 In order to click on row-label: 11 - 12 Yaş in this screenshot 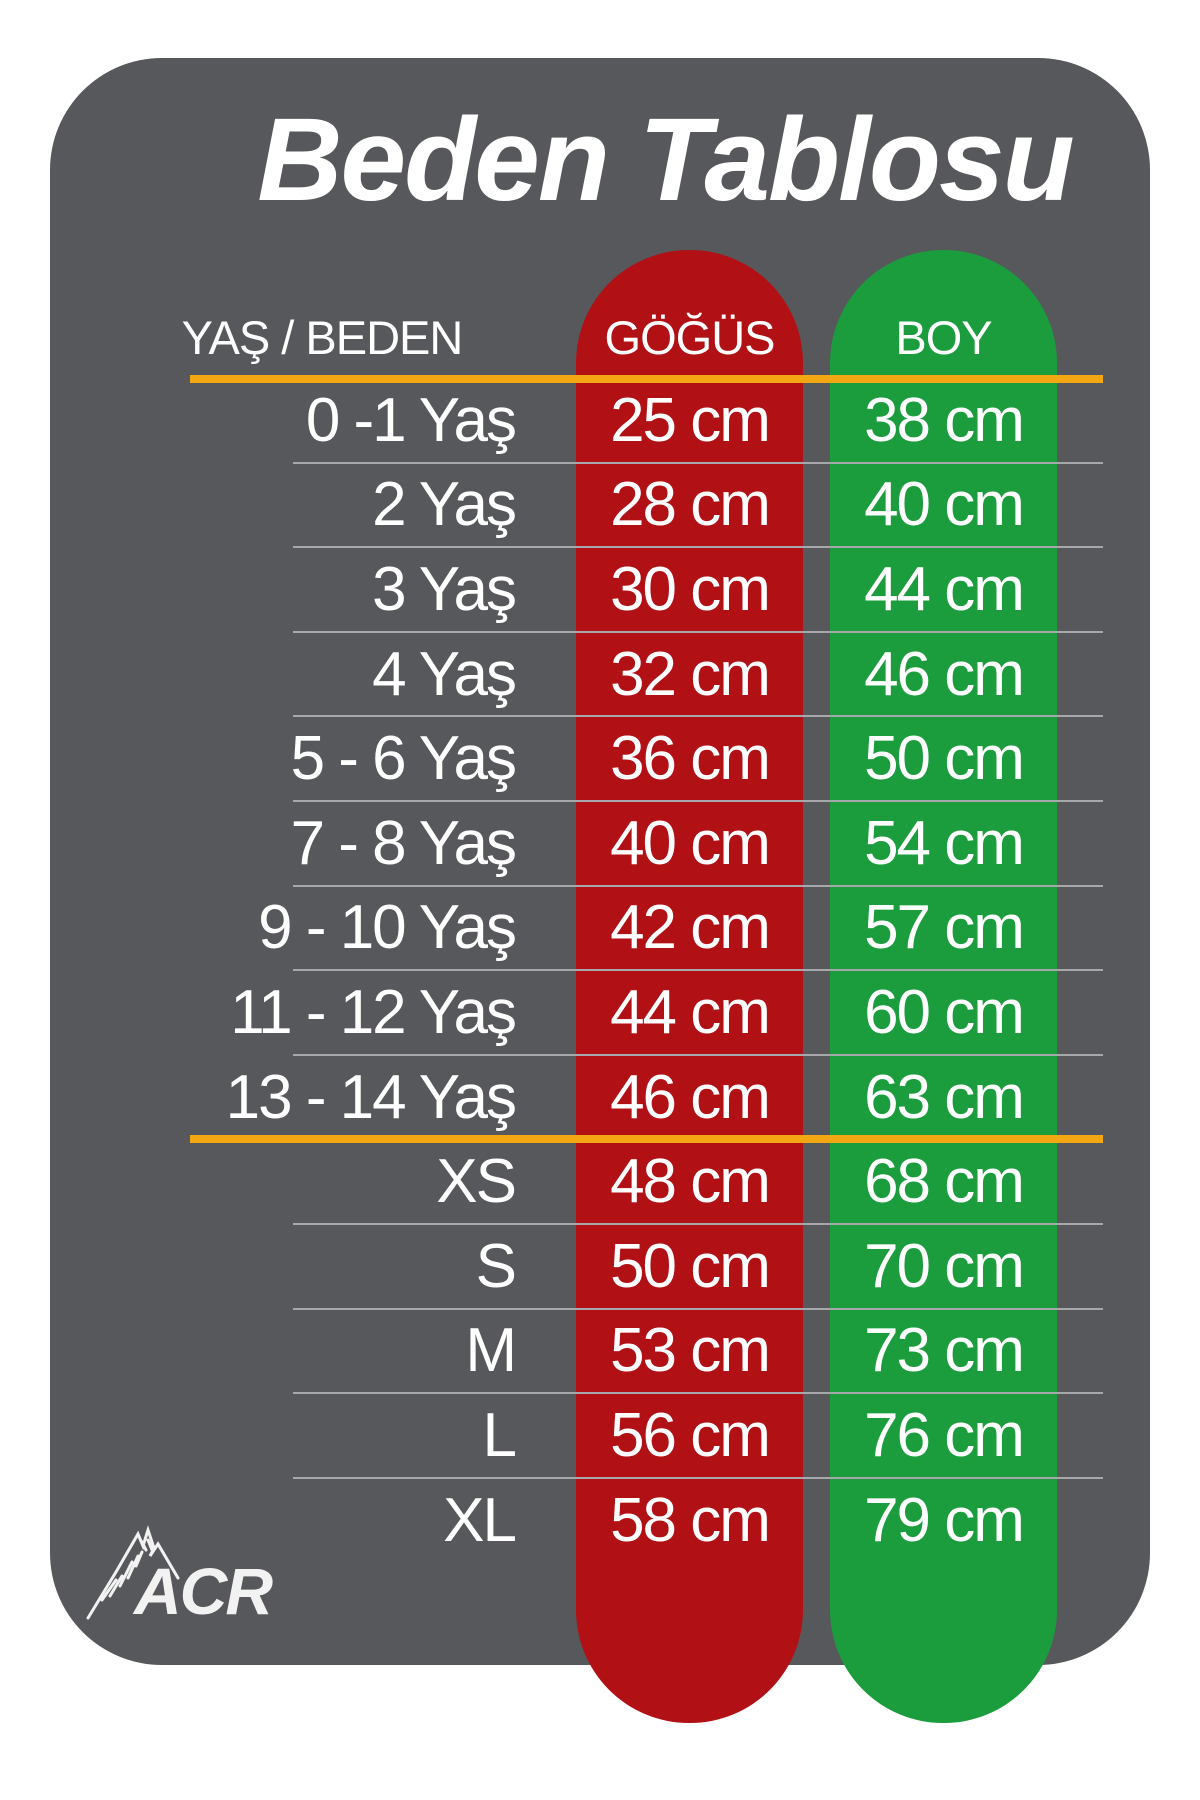, I will do `click(373, 1012)`.